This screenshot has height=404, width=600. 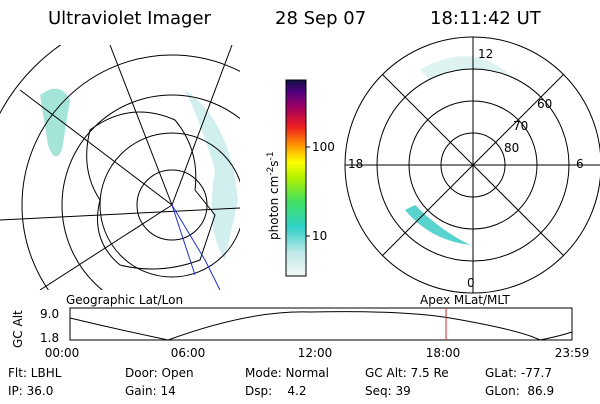 What do you see at coordinates (388, 391) in the screenshot?
I see `status-field: Seq: 39` at bounding box center [388, 391].